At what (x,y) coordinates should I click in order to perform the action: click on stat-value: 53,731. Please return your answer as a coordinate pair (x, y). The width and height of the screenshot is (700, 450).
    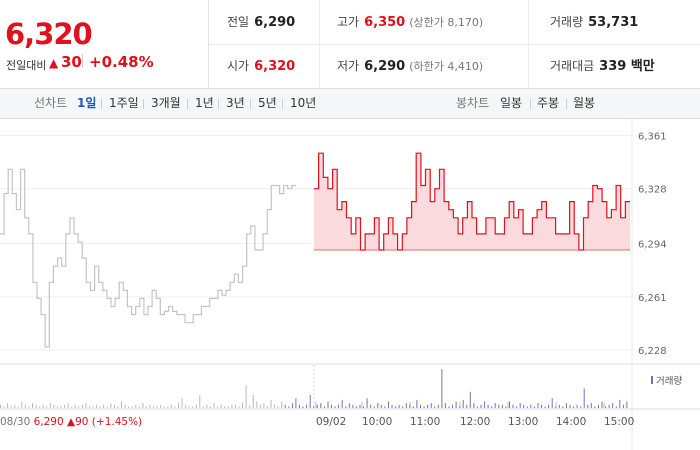
    Looking at the image, I should click on (613, 22).